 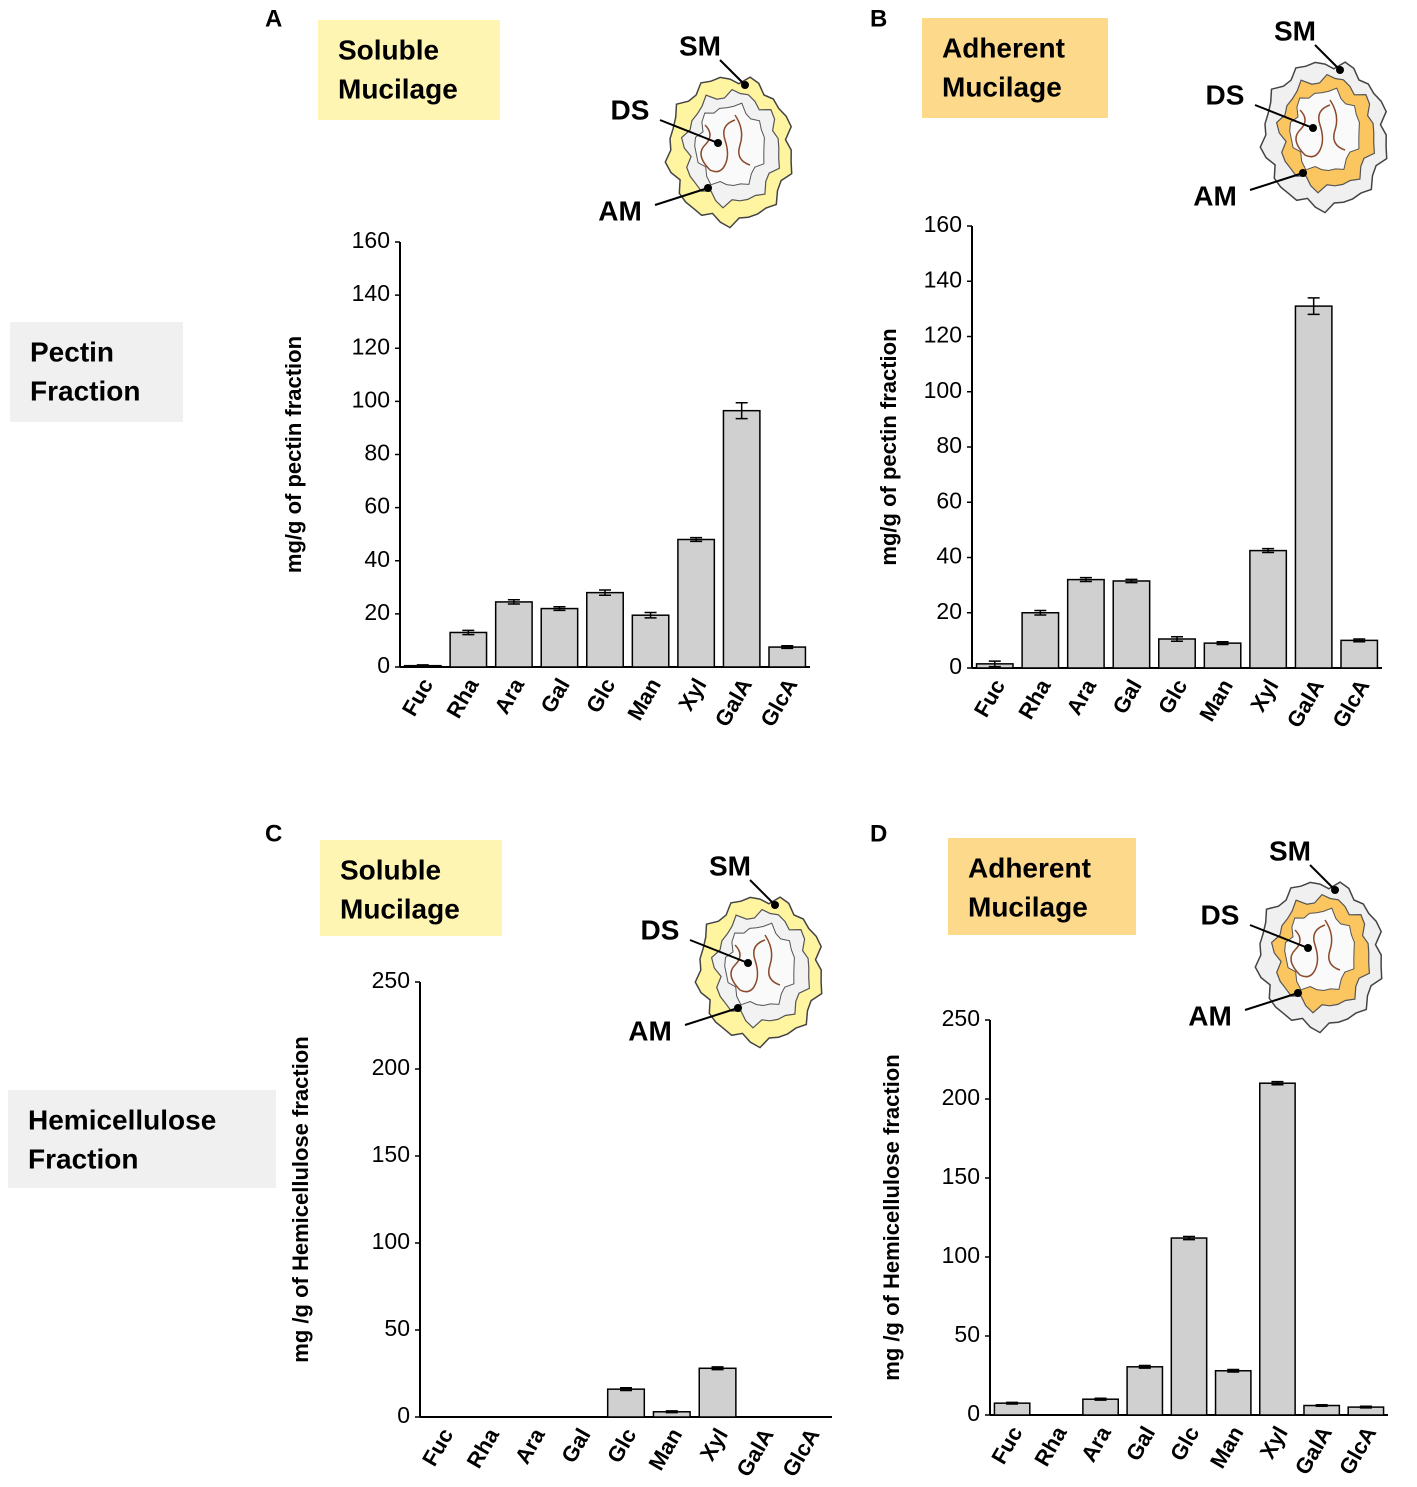 What do you see at coordinates (1029, 867) in the screenshot?
I see `chart-title: Adherent` at bounding box center [1029, 867].